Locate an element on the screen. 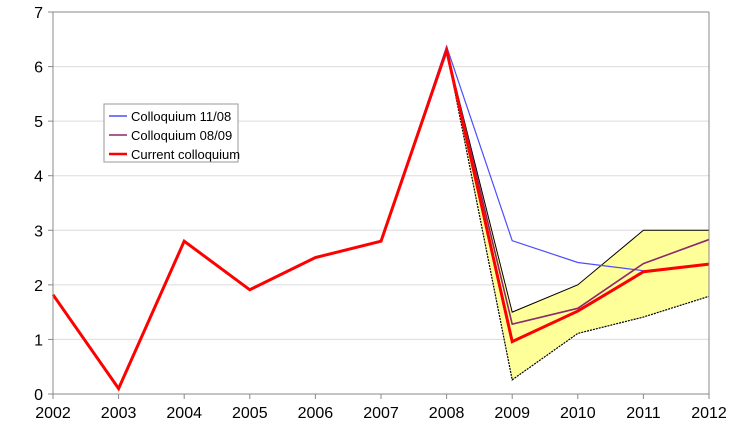  y-tick-label: 1 is located at coordinates (38, 340).